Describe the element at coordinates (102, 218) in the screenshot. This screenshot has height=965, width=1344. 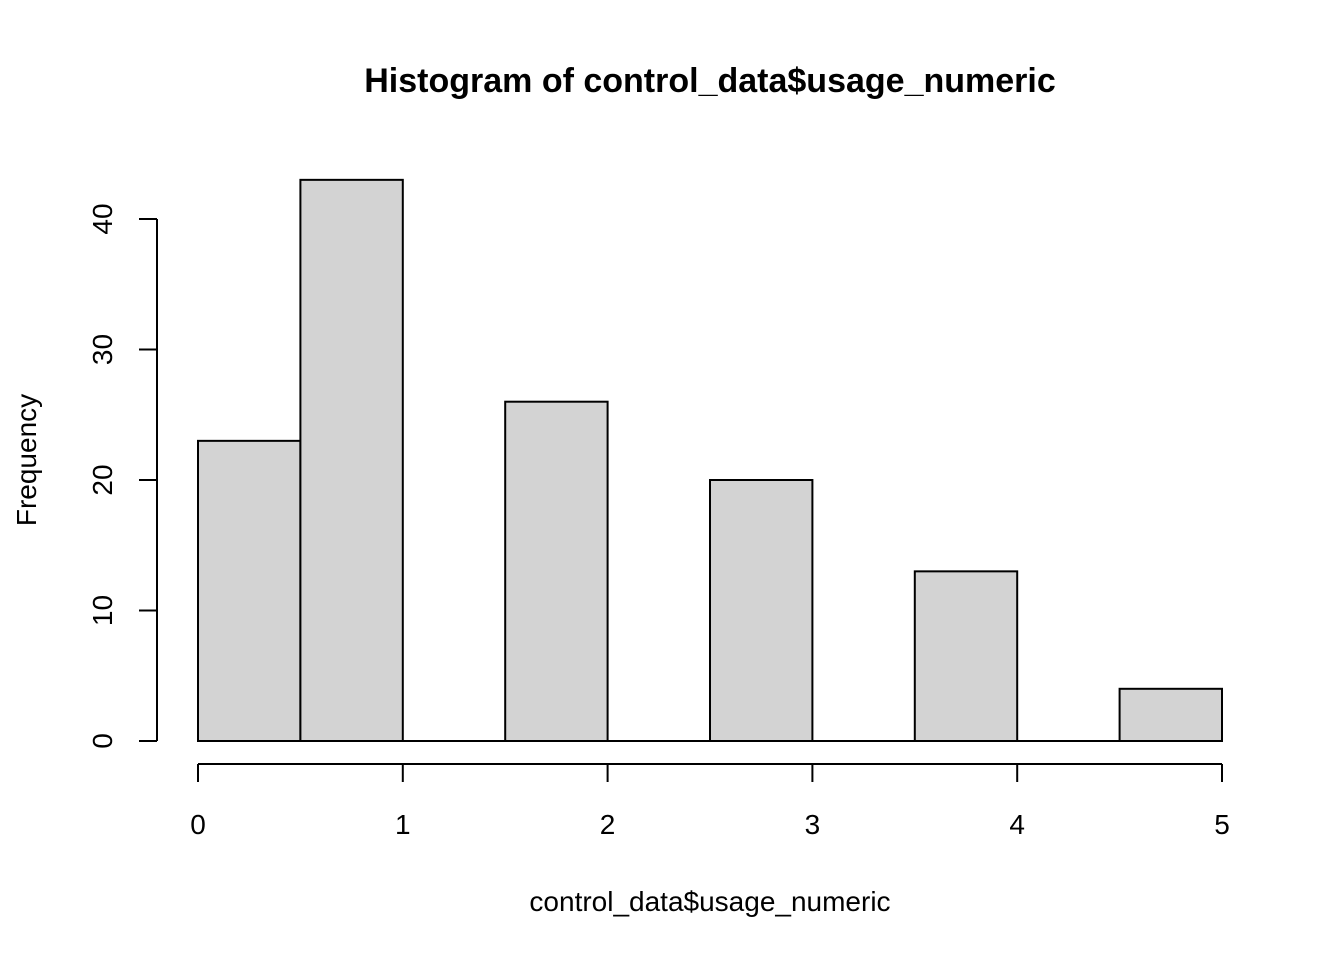
I see `y-tick-label: 40` at that location.